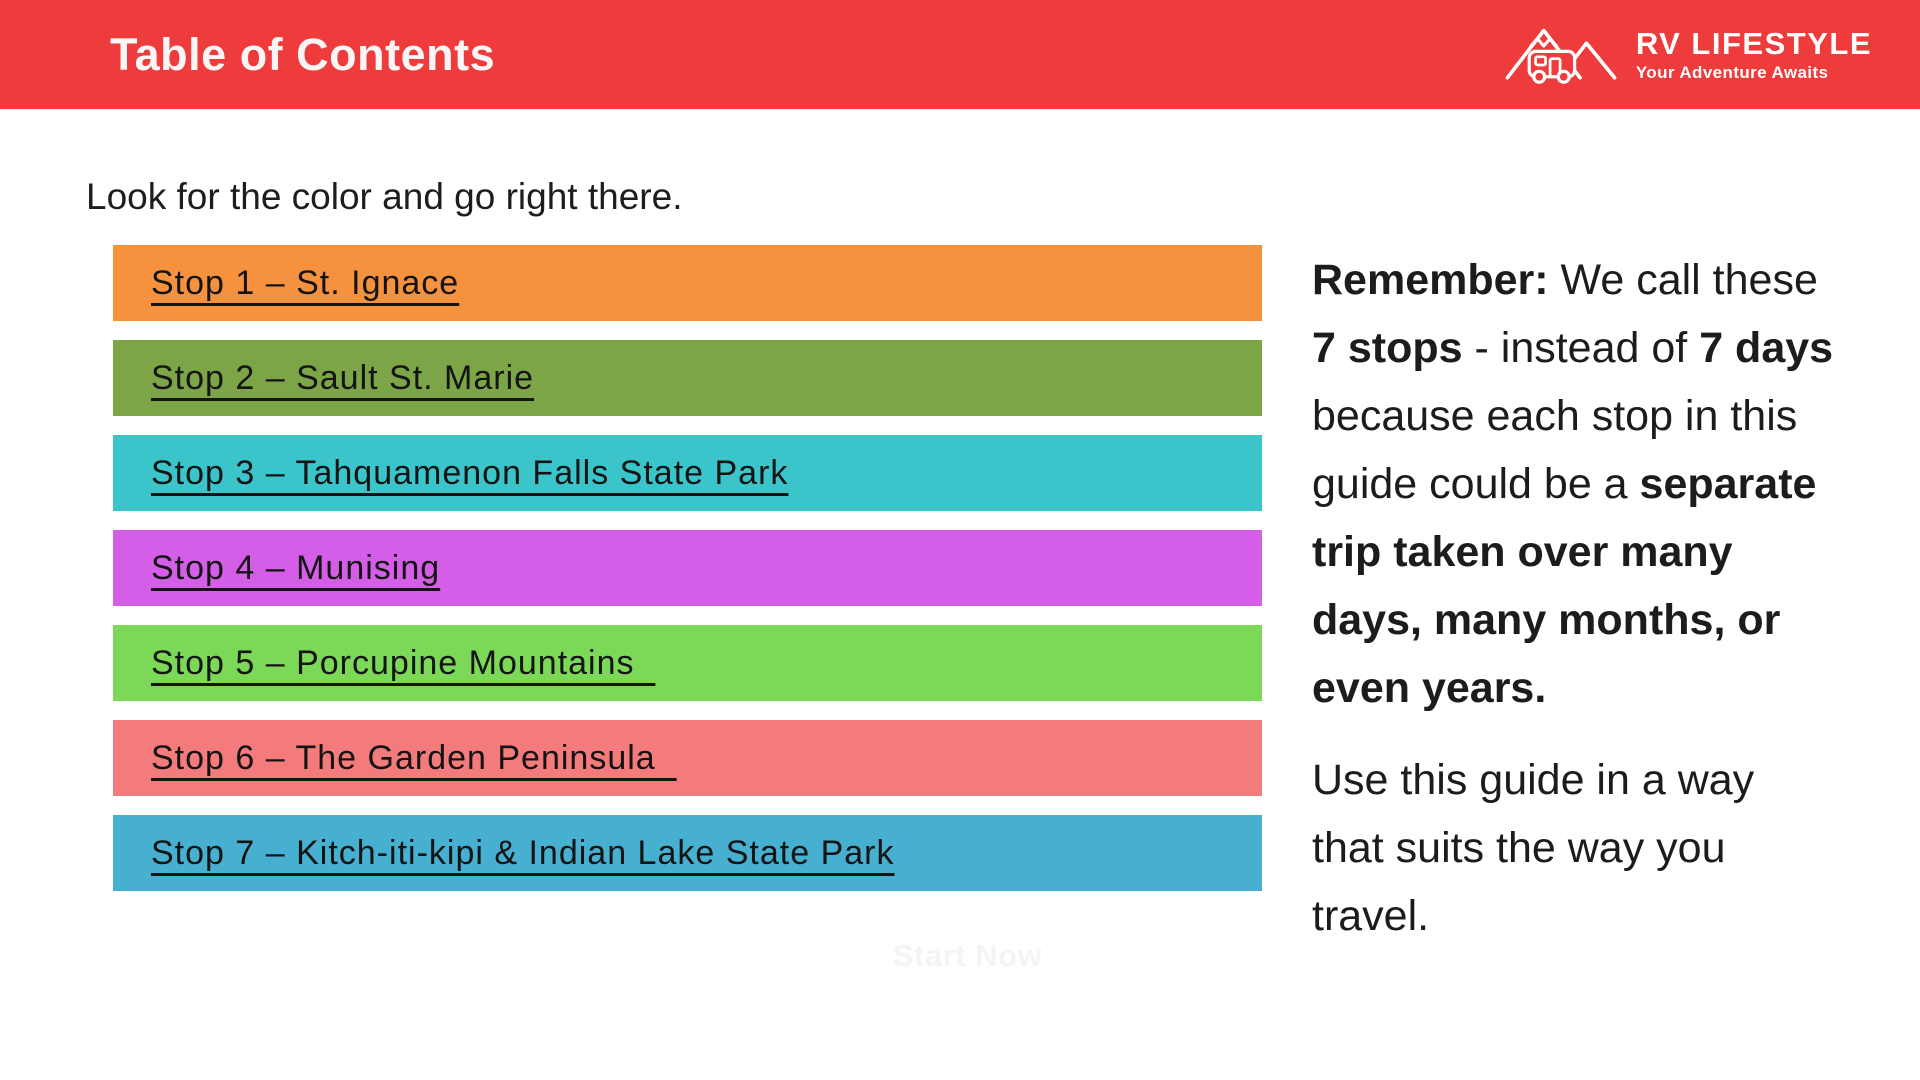 This screenshot has width=1920, height=1080. What do you see at coordinates (687, 758) in the screenshot?
I see `stop-bar: Stop 6 – The Garden Peninsula` at bounding box center [687, 758].